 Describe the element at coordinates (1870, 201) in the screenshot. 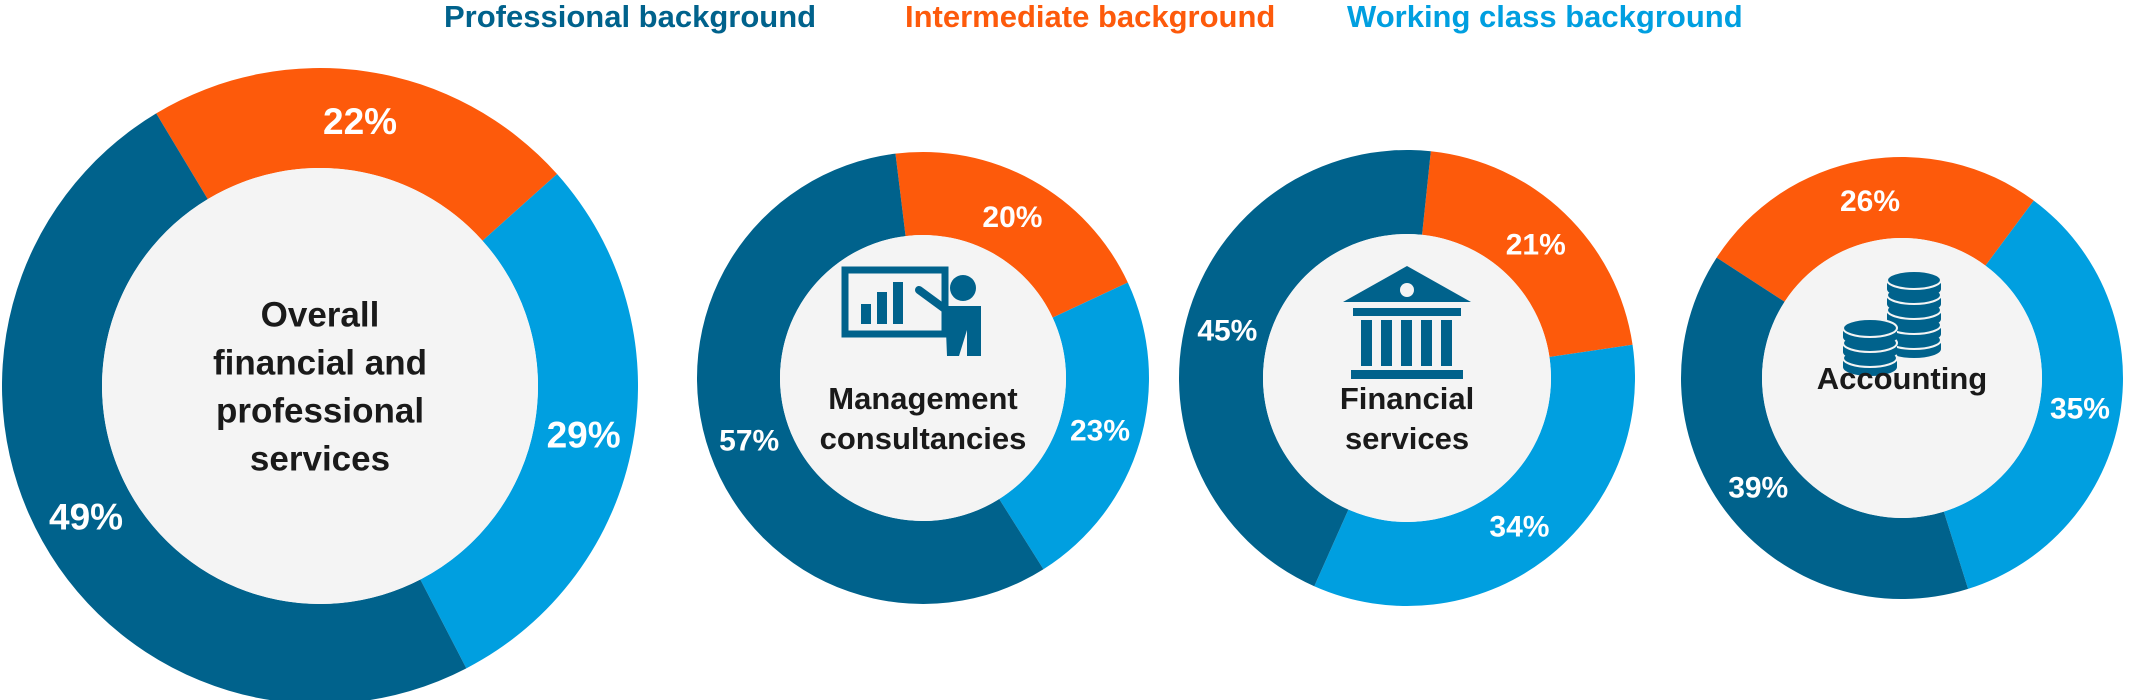

I see `label-intermediate: 26%` at that location.